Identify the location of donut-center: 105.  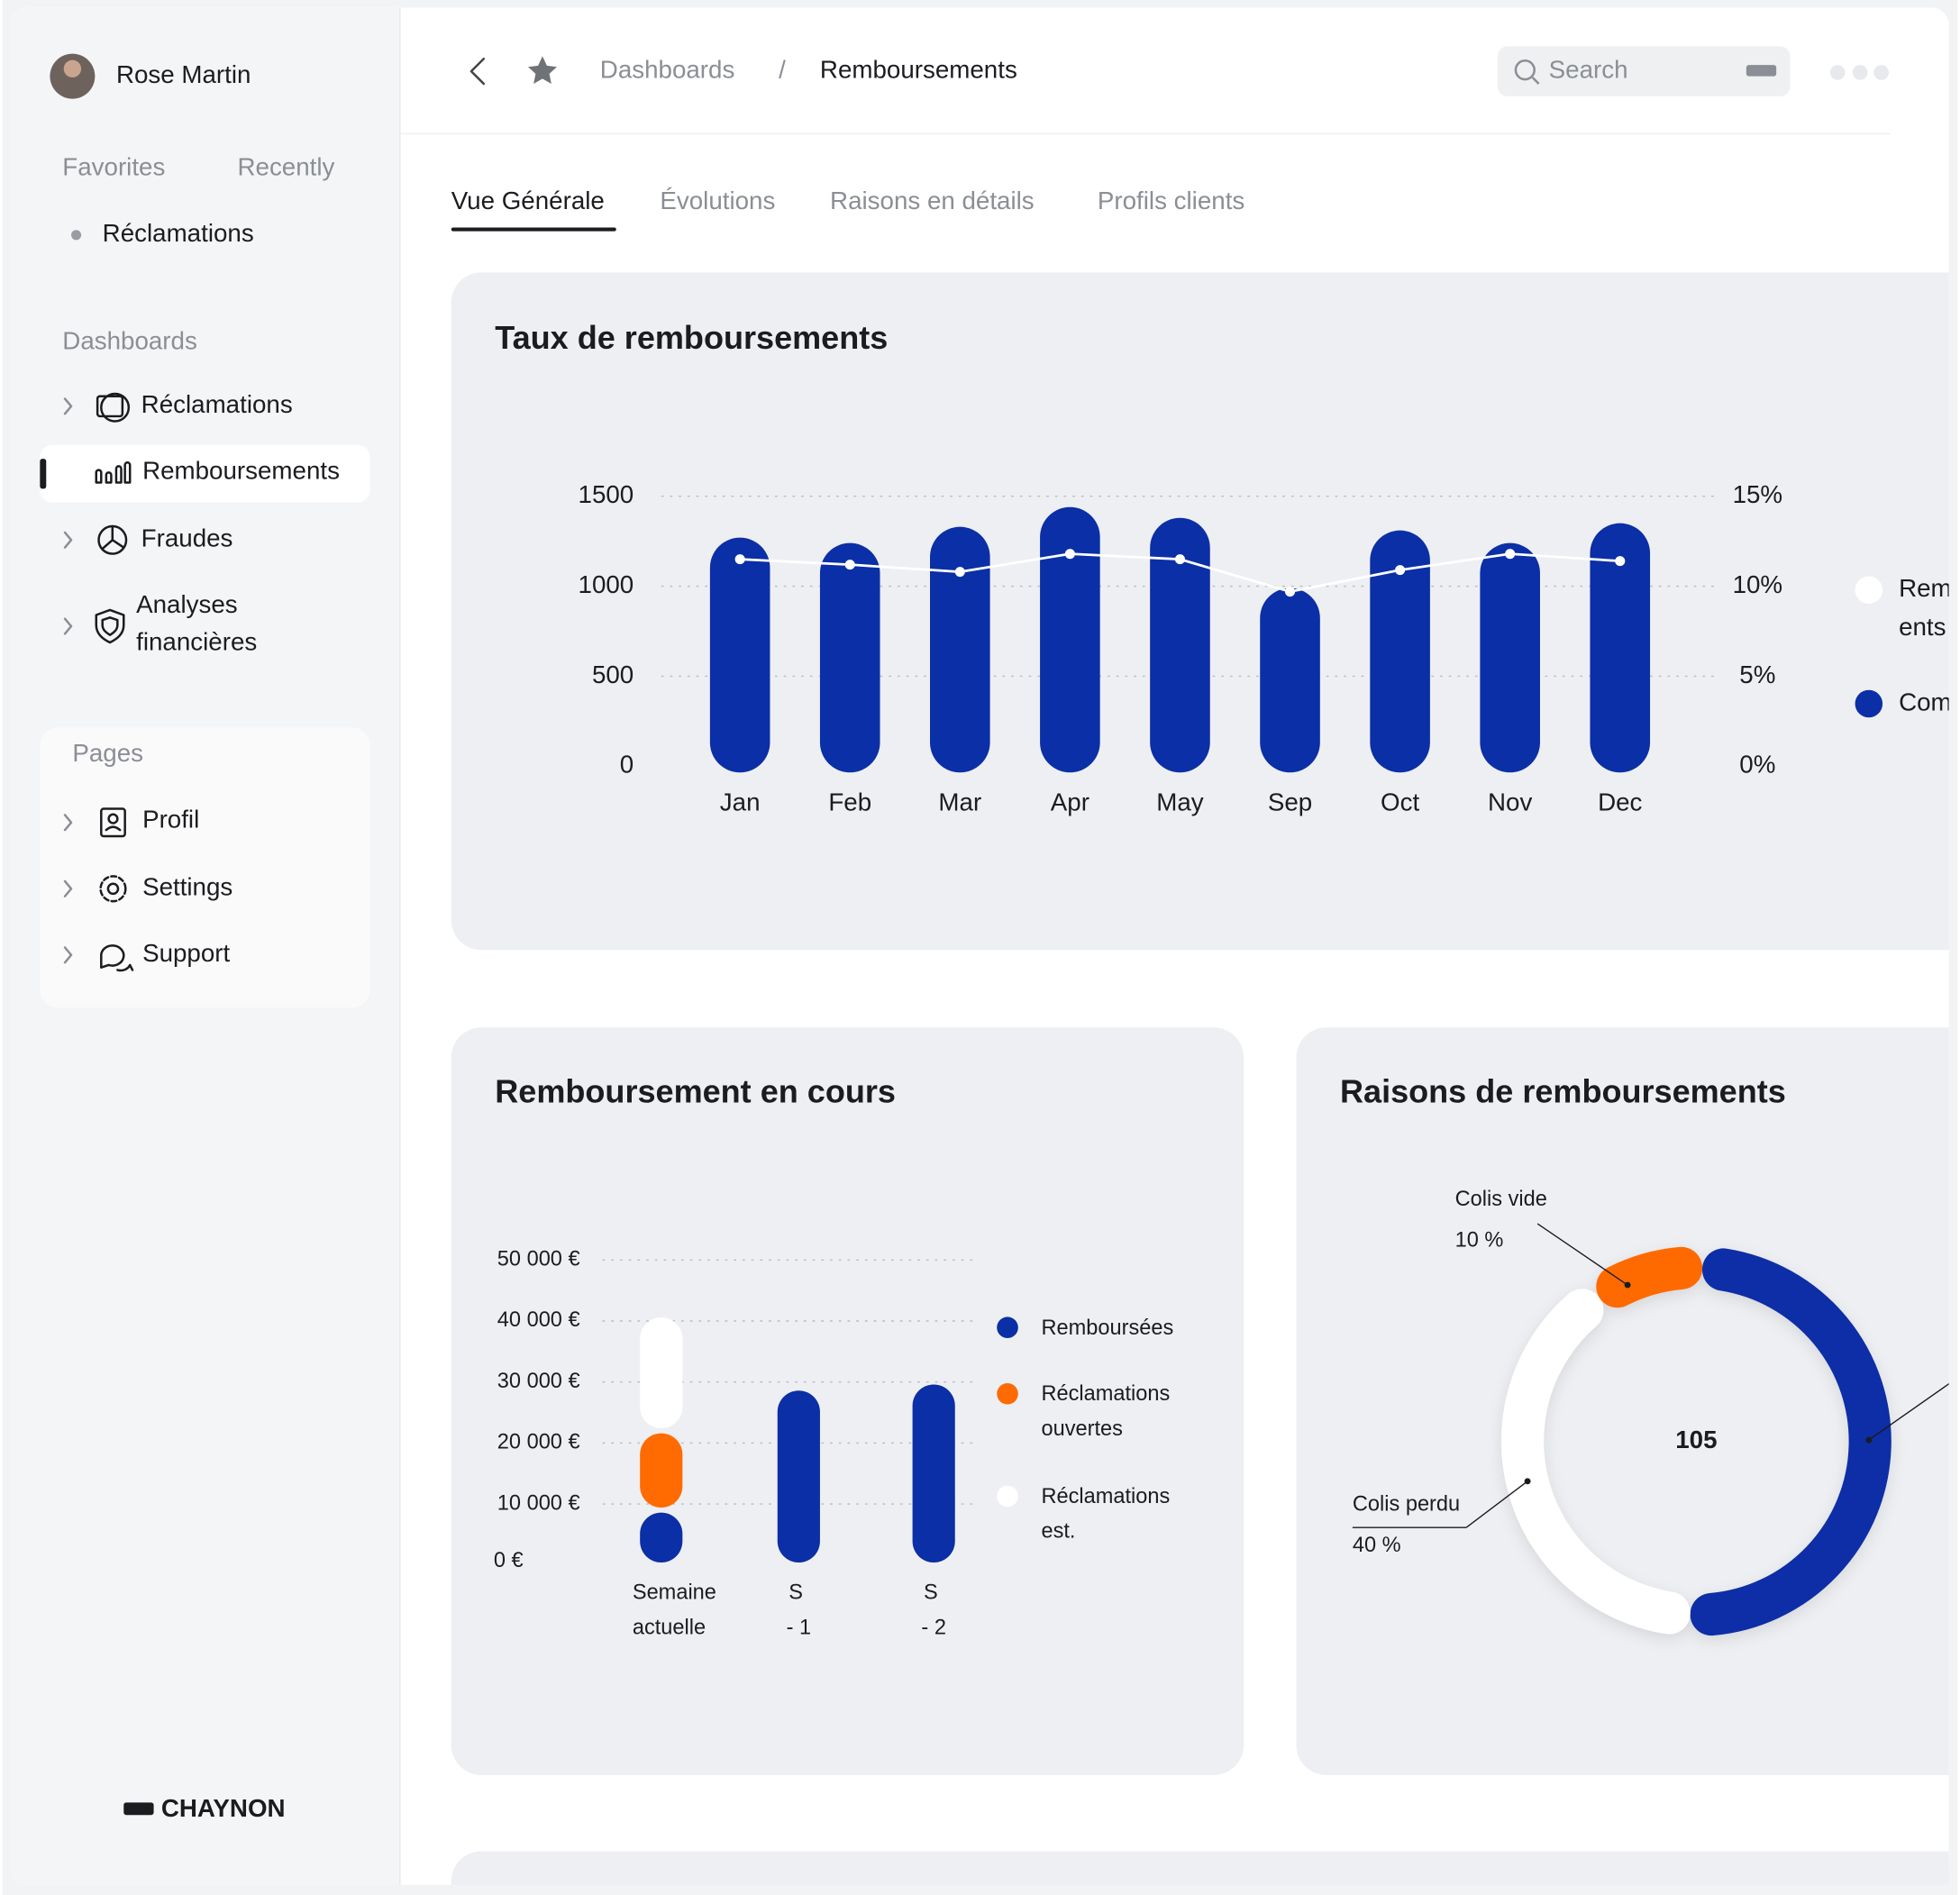
(1696, 1439).